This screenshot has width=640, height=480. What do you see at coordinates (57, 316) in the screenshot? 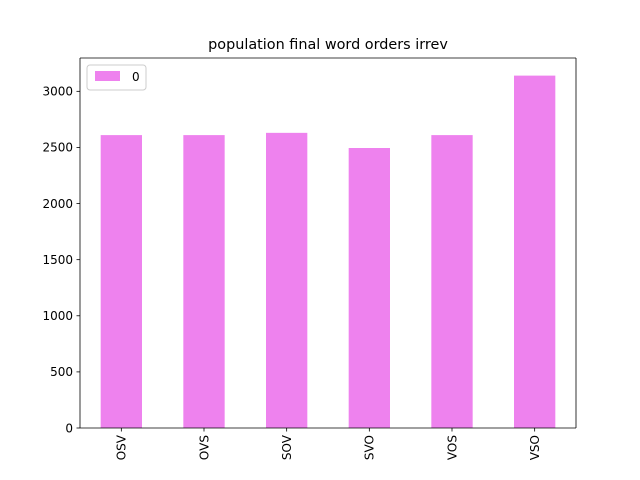
I see `y-tick-label: 1000` at bounding box center [57, 316].